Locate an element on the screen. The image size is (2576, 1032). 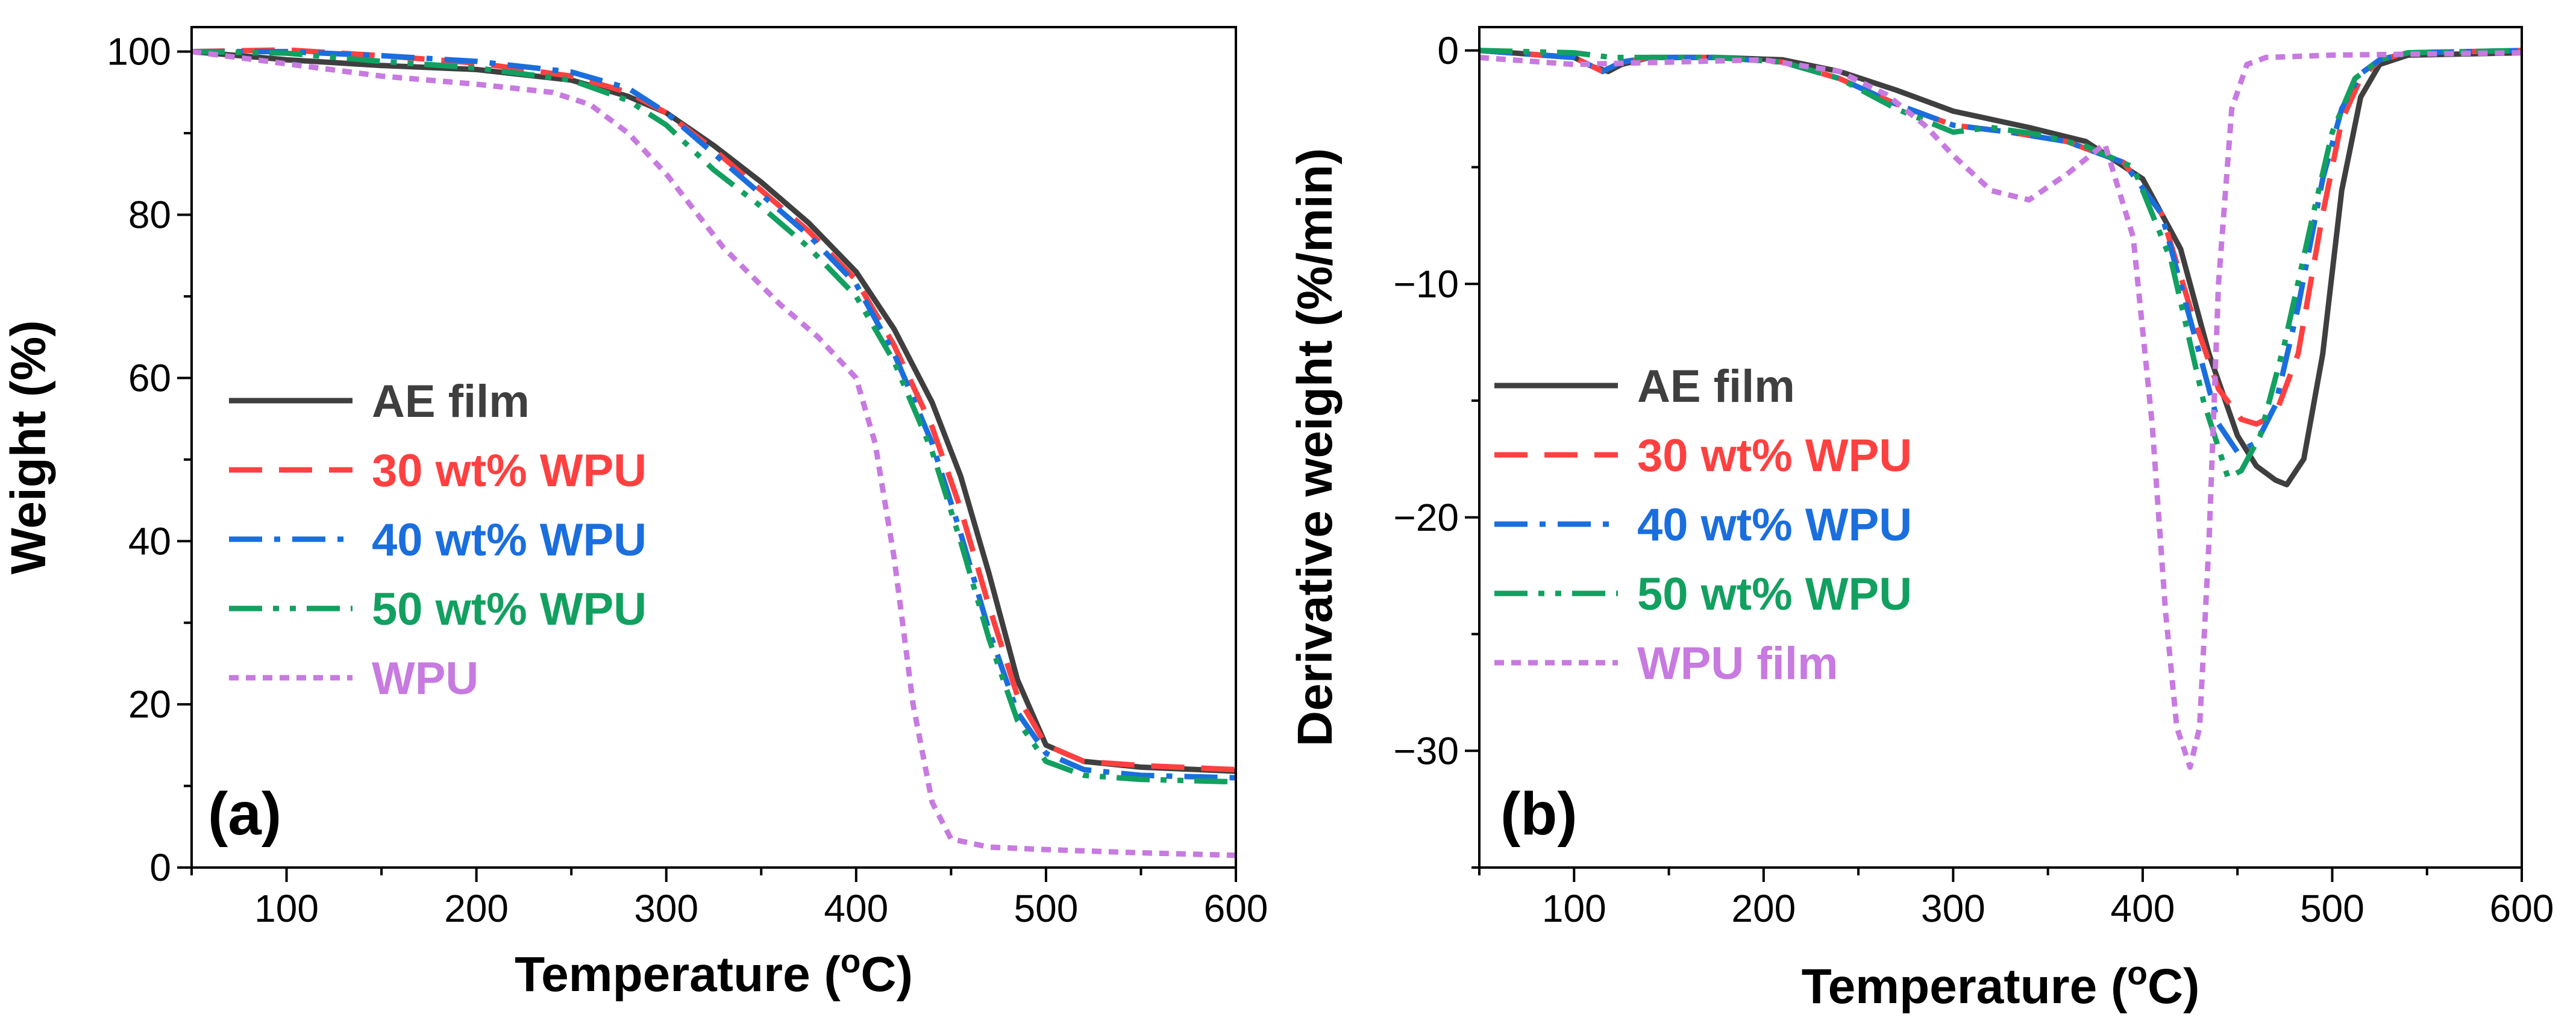
y-axis-title: Weight (%) is located at coordinates (28, 447).